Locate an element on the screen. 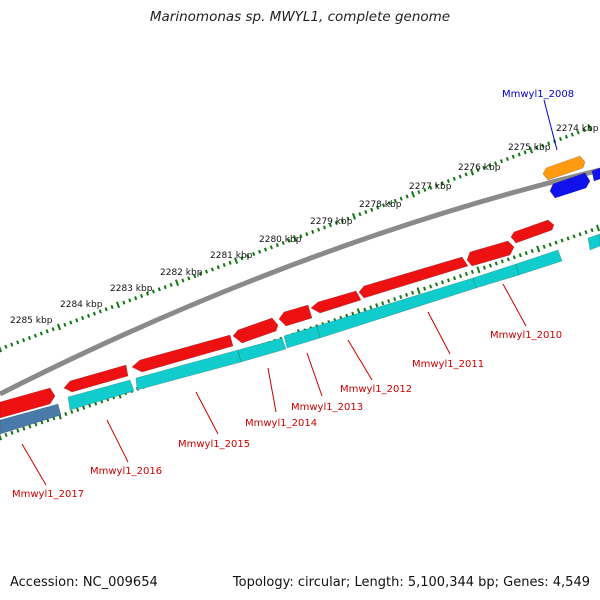 Image resolution: width=600 pixels, height=600 pixels. scale-label: 2277 kbp is located at coordinates (430, 187).